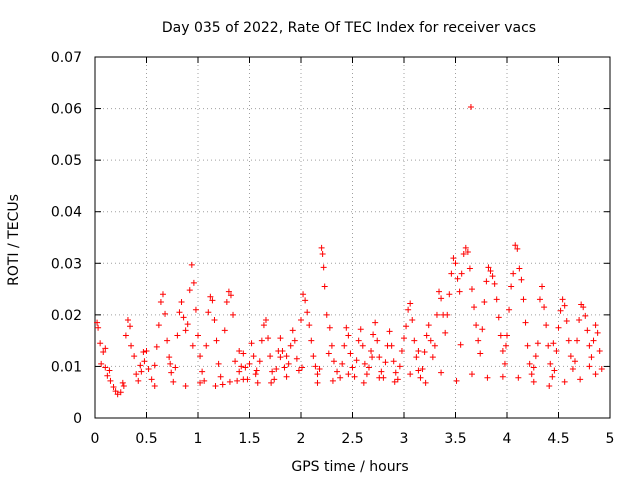 Image resolution: width=640 pixels, height=480 pixels. I want to click on x-tick-label: 5, so click(610, 439).